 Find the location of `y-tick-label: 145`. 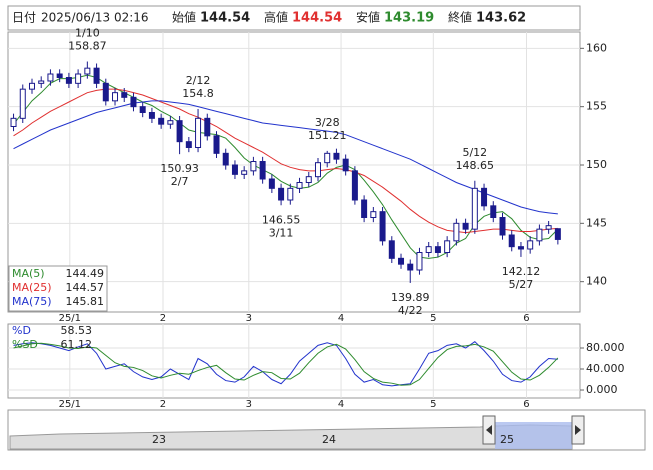

y-tick-label: 145 is located at coordinates (596, 222).